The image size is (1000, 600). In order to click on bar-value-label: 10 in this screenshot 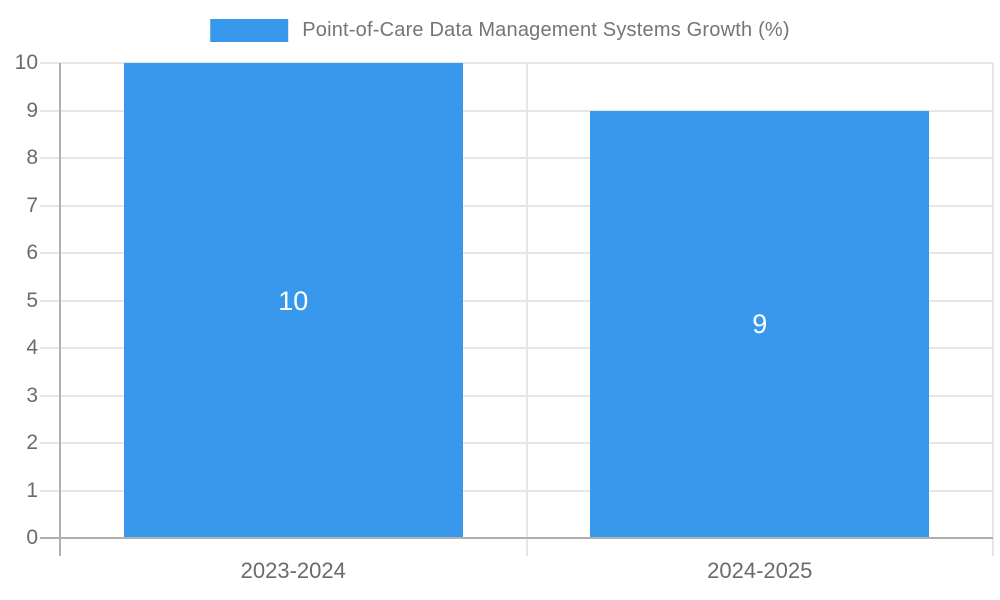, I will do `click(293, 300)`.